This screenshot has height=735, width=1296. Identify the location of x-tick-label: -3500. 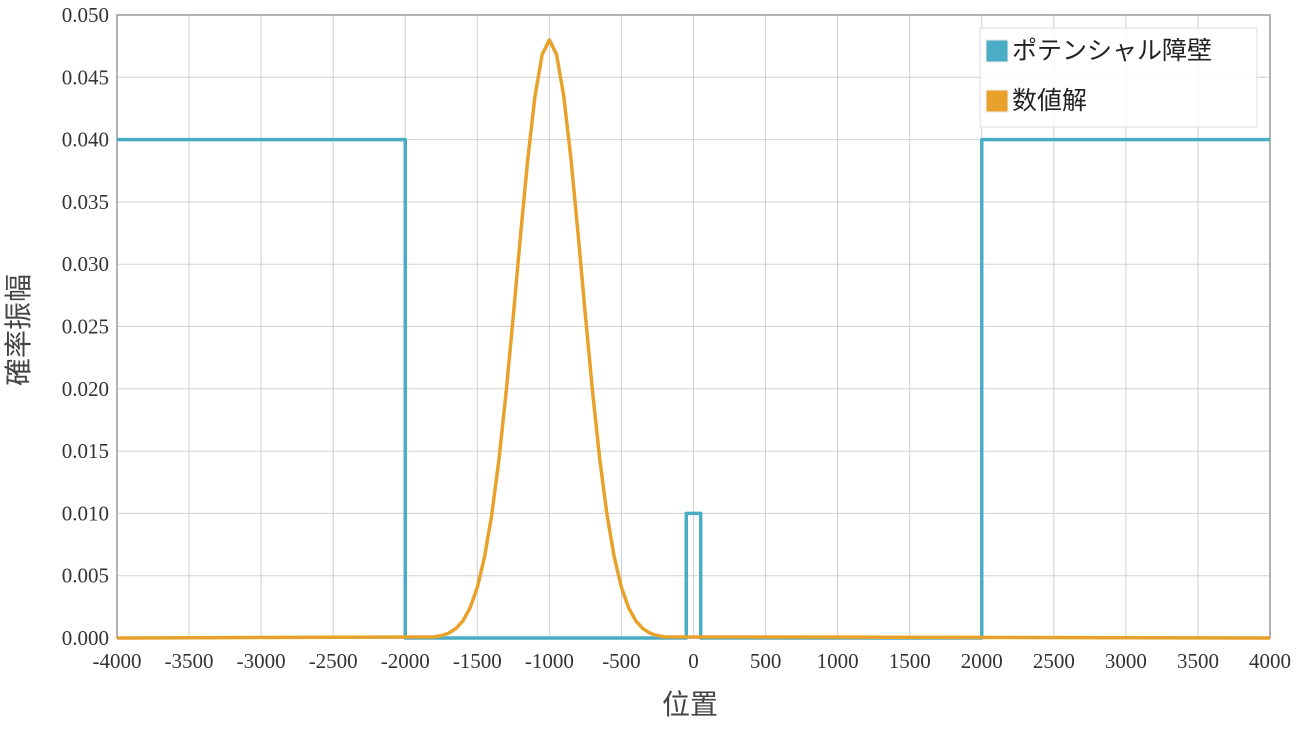
(189, 661).